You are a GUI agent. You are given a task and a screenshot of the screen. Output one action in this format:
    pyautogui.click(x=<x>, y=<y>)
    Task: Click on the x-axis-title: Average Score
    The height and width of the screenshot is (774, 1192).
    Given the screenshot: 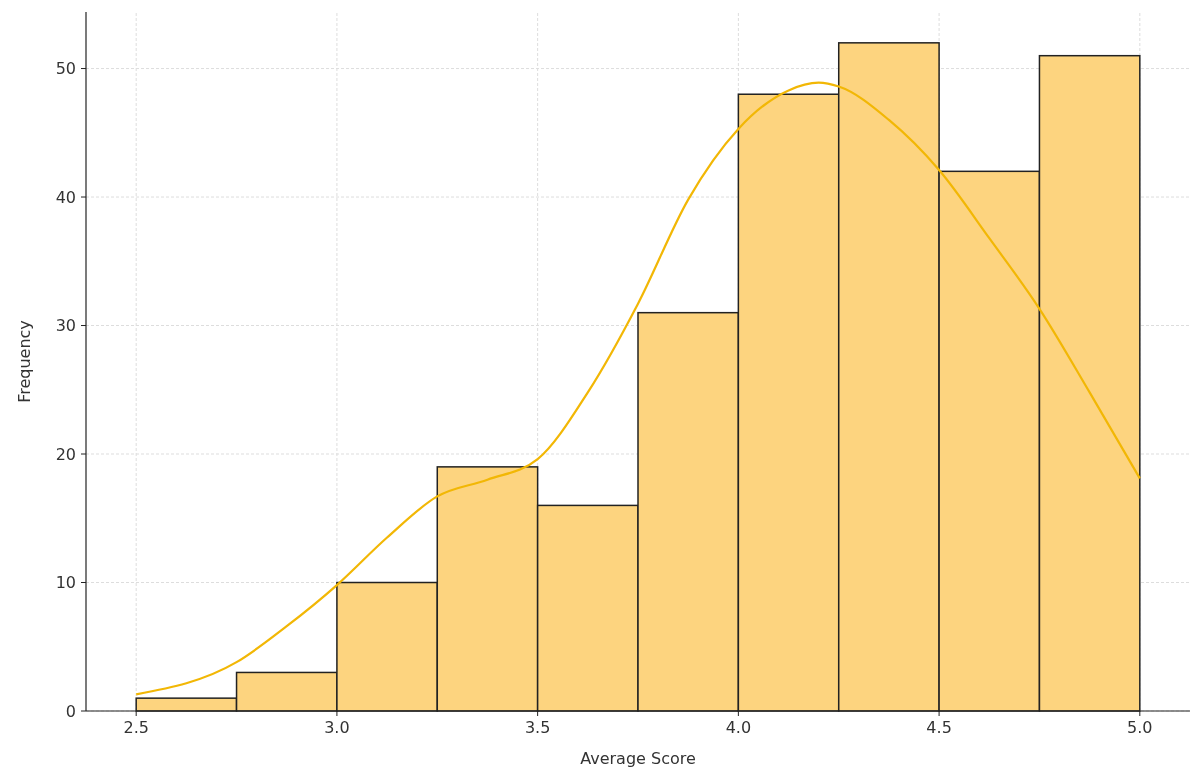 What is the action you would take?
    pyautogui.click(x=638, y=758)
    